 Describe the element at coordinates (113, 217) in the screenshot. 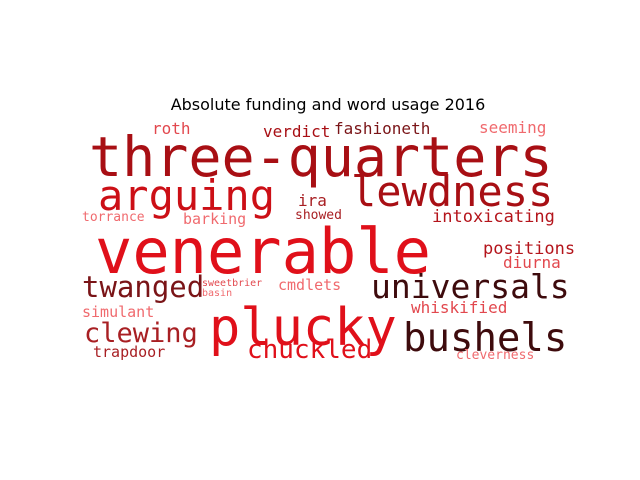

I see `word-torrance: torrance` at that location.